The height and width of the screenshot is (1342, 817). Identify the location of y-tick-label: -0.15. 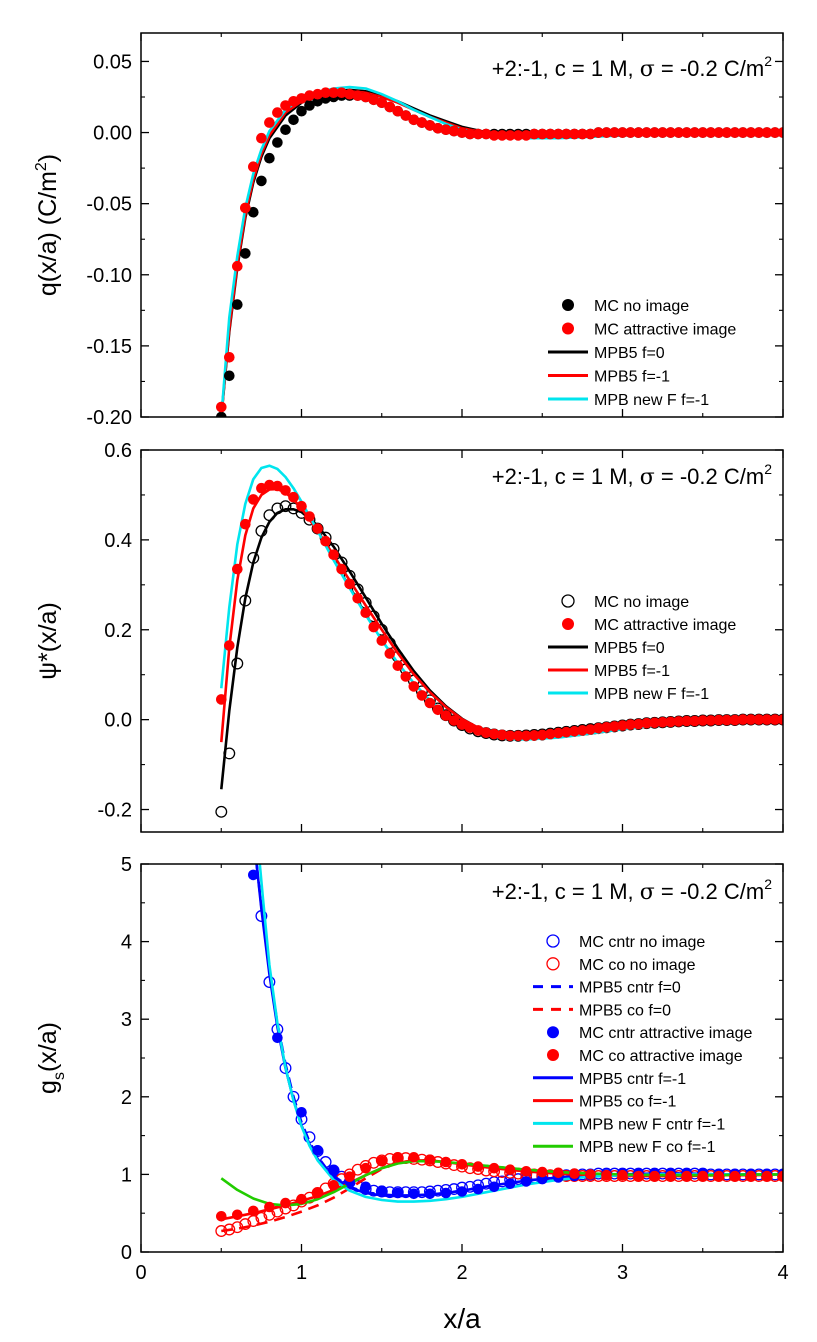
(109, 347).